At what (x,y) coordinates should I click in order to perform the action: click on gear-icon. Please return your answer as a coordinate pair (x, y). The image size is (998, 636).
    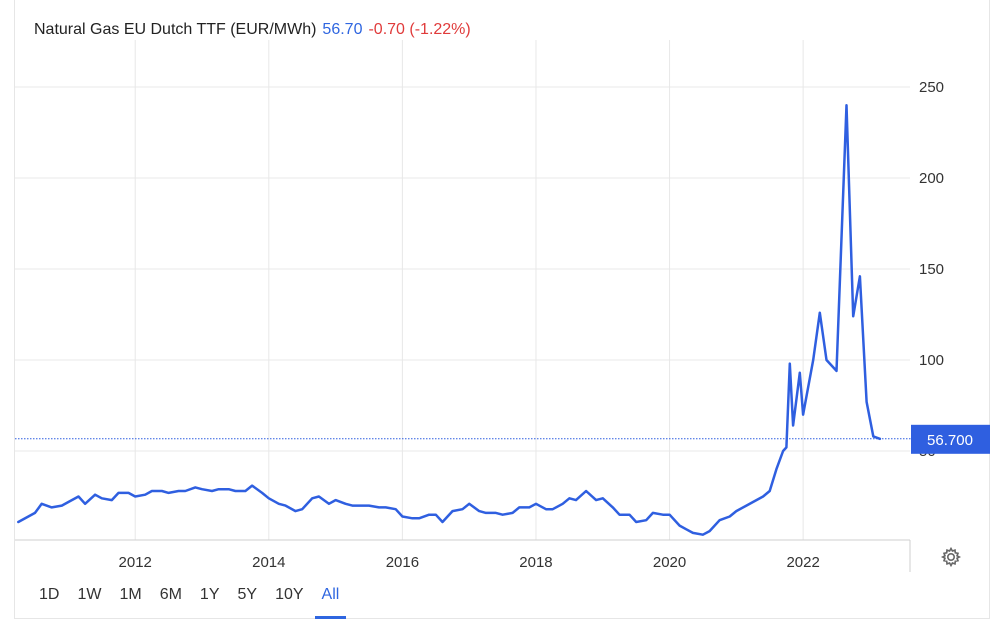
    Looking at the image, I should click on (951, 557).